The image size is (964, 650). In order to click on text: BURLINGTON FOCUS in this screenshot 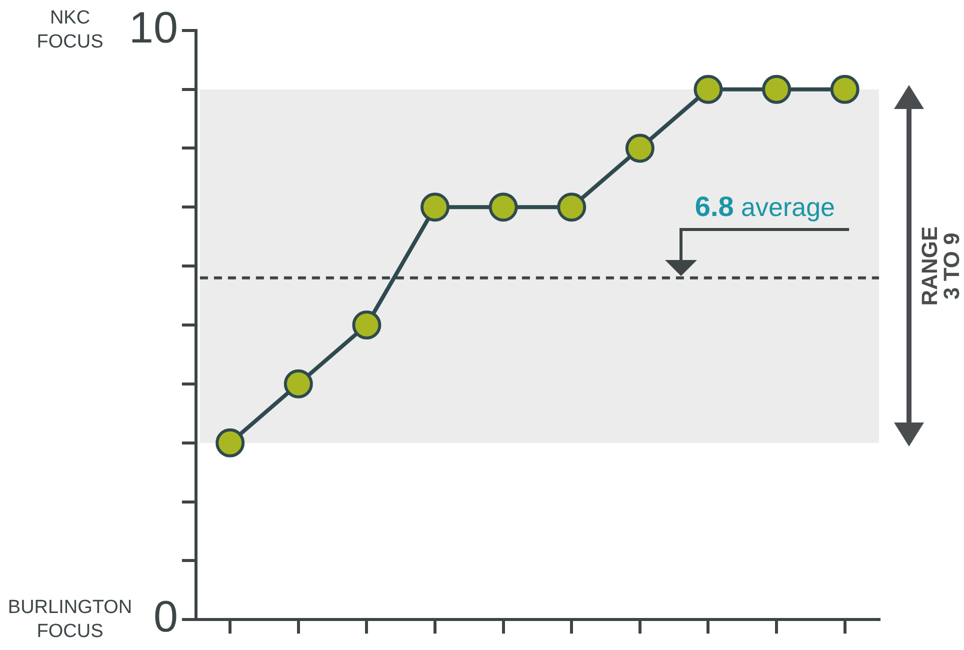, I will do `click(70, 619)`.